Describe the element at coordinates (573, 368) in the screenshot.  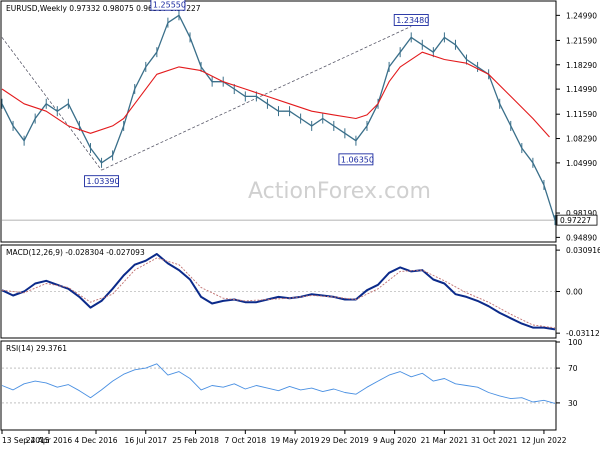
I see `rsi-y-tick-label: 70` at that location.